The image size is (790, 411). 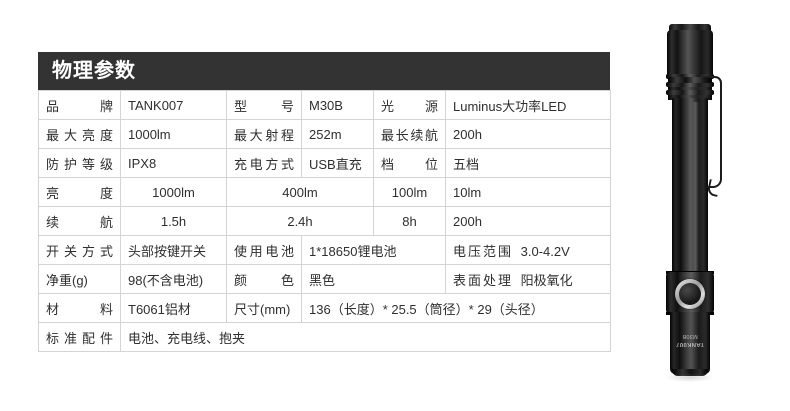 What do you see at coordinates (300, 221) in the screenshot?
I see `runtime-level-2: 2.4h` at bounding box center [300, 221].